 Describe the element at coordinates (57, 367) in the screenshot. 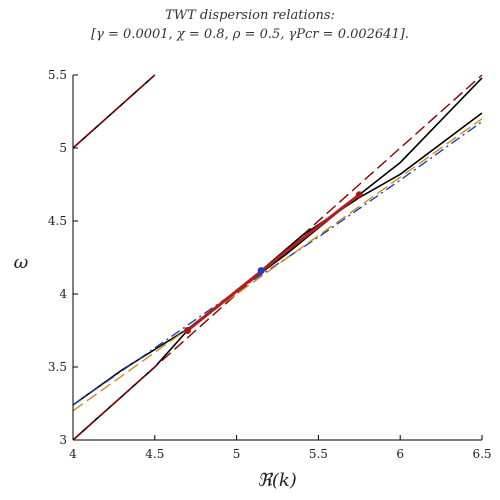

I see `y-tick-label: 3.5` at that location.